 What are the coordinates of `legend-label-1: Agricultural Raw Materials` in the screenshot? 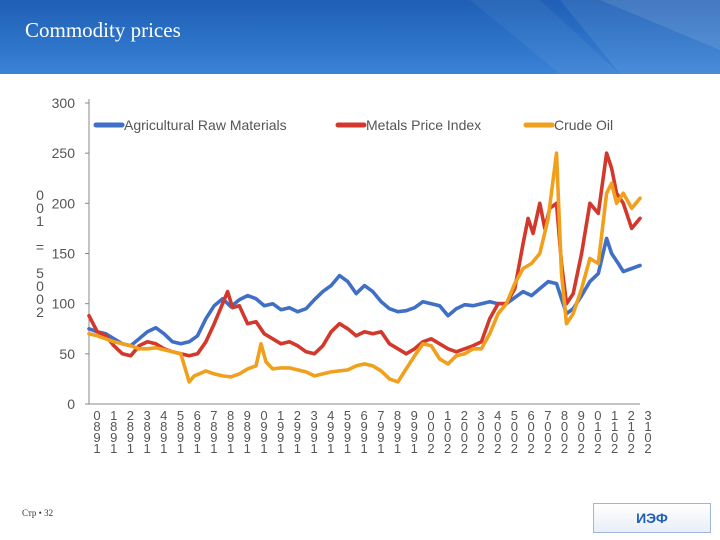 It's located at (205, 125).